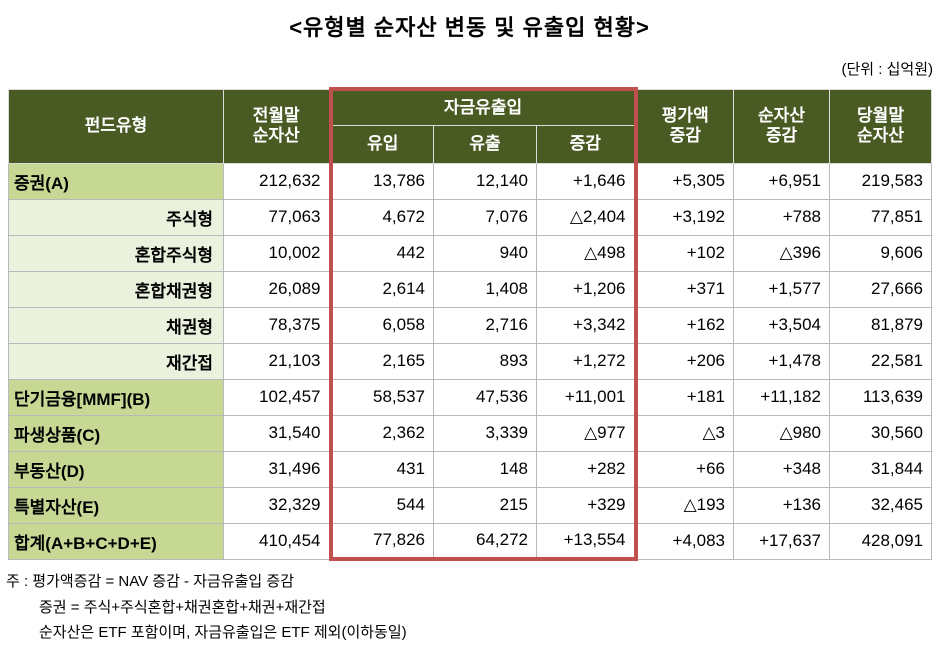  What do you see at coordinates (685, 505) in the screenshot?
I see `value-cell: △193` at bounding box center [685, 505].